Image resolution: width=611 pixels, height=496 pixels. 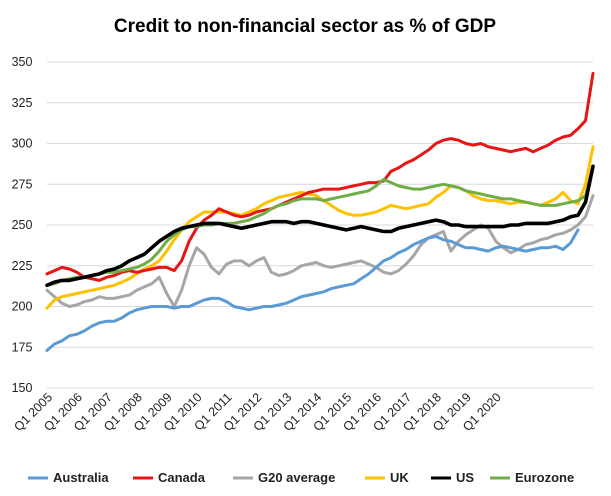 I want to click on y-tick-label: 350, so click(x=22, y=62).